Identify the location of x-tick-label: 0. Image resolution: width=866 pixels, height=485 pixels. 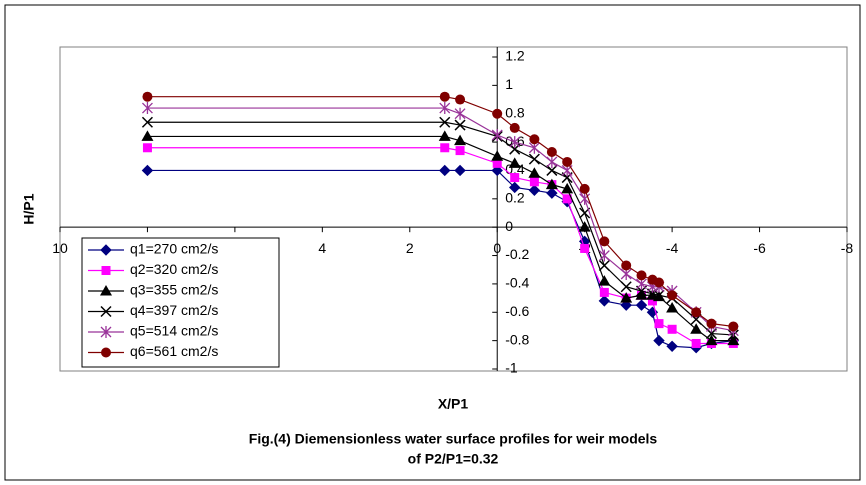
(497, 248).